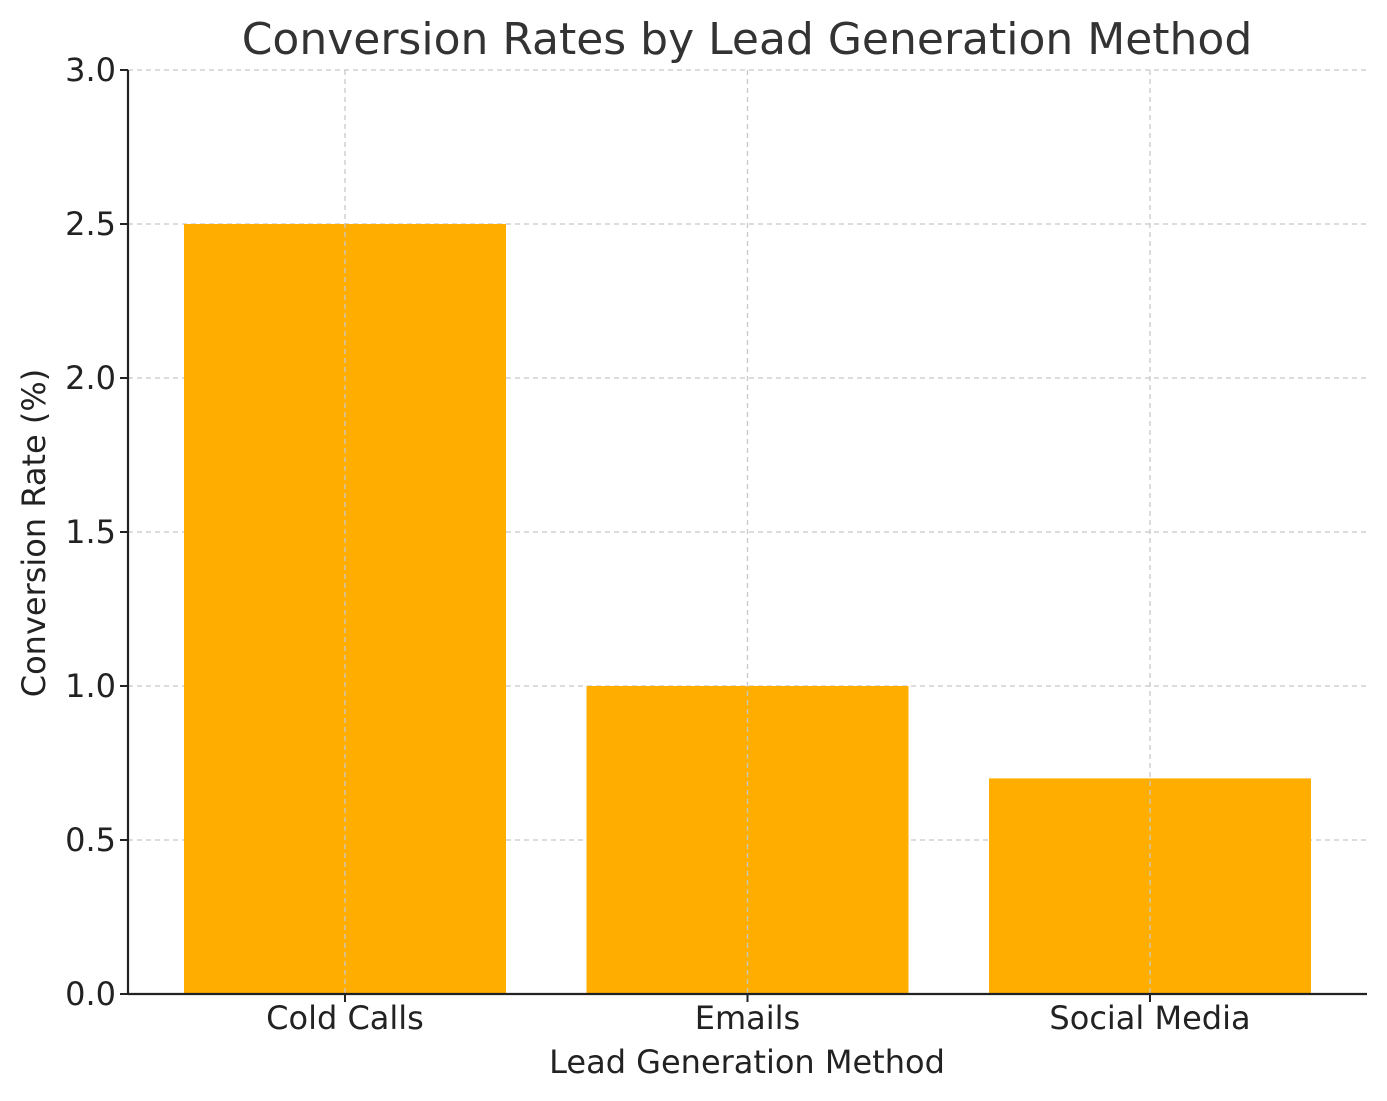 Image resolution: width=1387 pixels, height=1101 pixels. Describe the element at coordinates (90, 70) in the screenshot. I see `y-tick-label: 3.0` at that location.